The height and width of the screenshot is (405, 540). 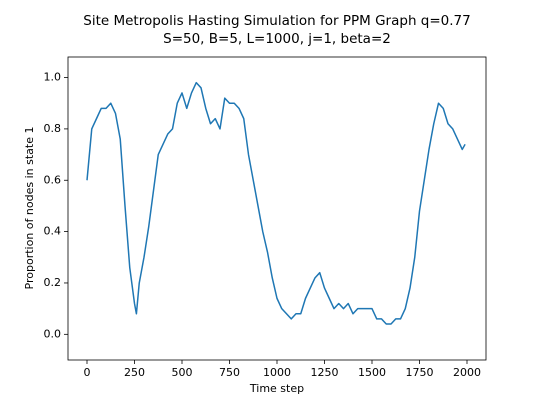 What do you see at coordinates (87, 372) in the screenshot?
I see `x-tick-label: 0` at bounding box center [87, 372].